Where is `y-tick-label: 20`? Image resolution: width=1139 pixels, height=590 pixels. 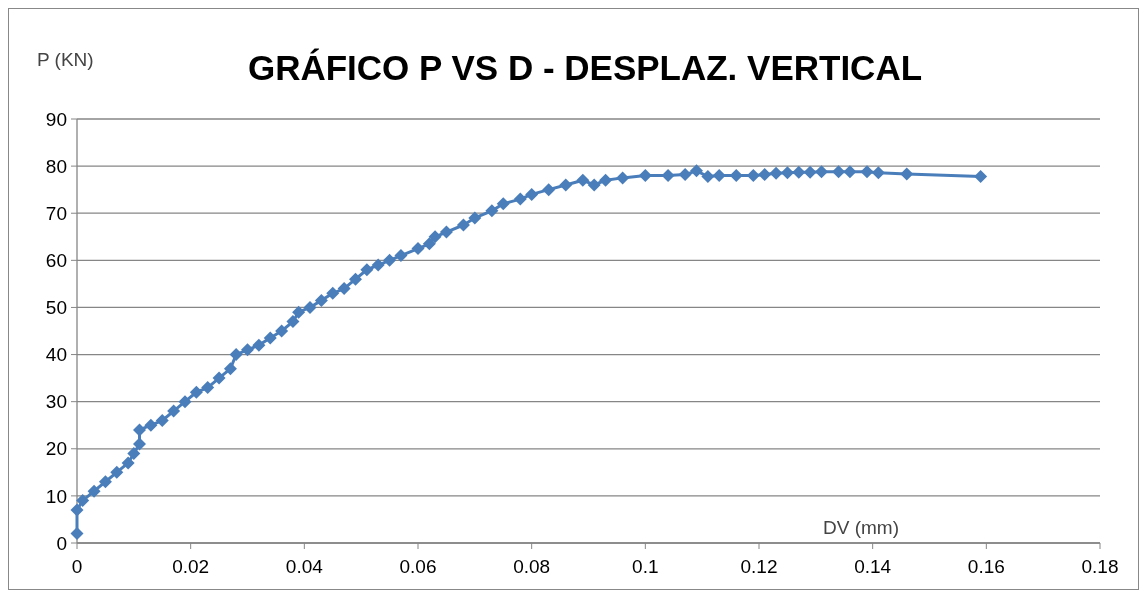 y-tick-label: 20 is located at coordinates (56, 449).